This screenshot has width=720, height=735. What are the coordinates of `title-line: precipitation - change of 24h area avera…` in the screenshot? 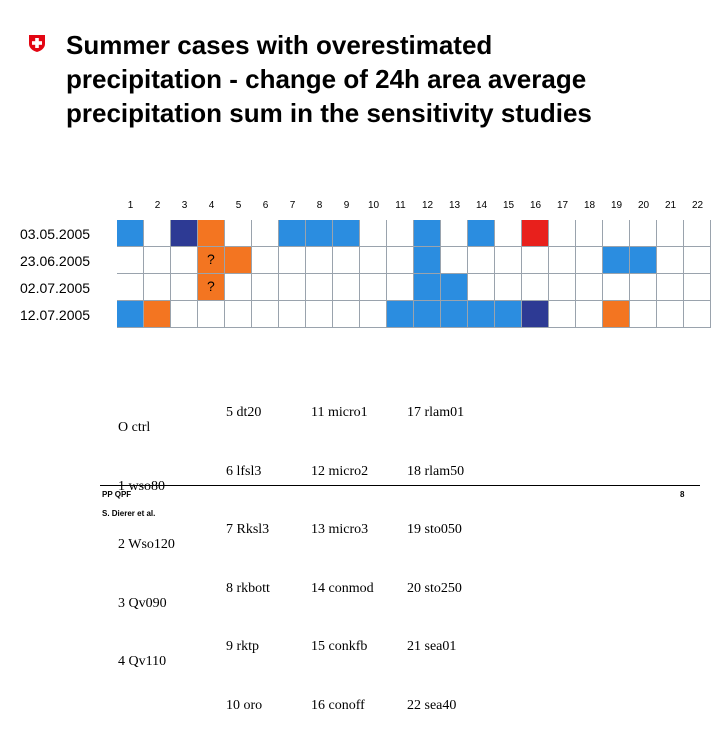 It's located at (326, 79).